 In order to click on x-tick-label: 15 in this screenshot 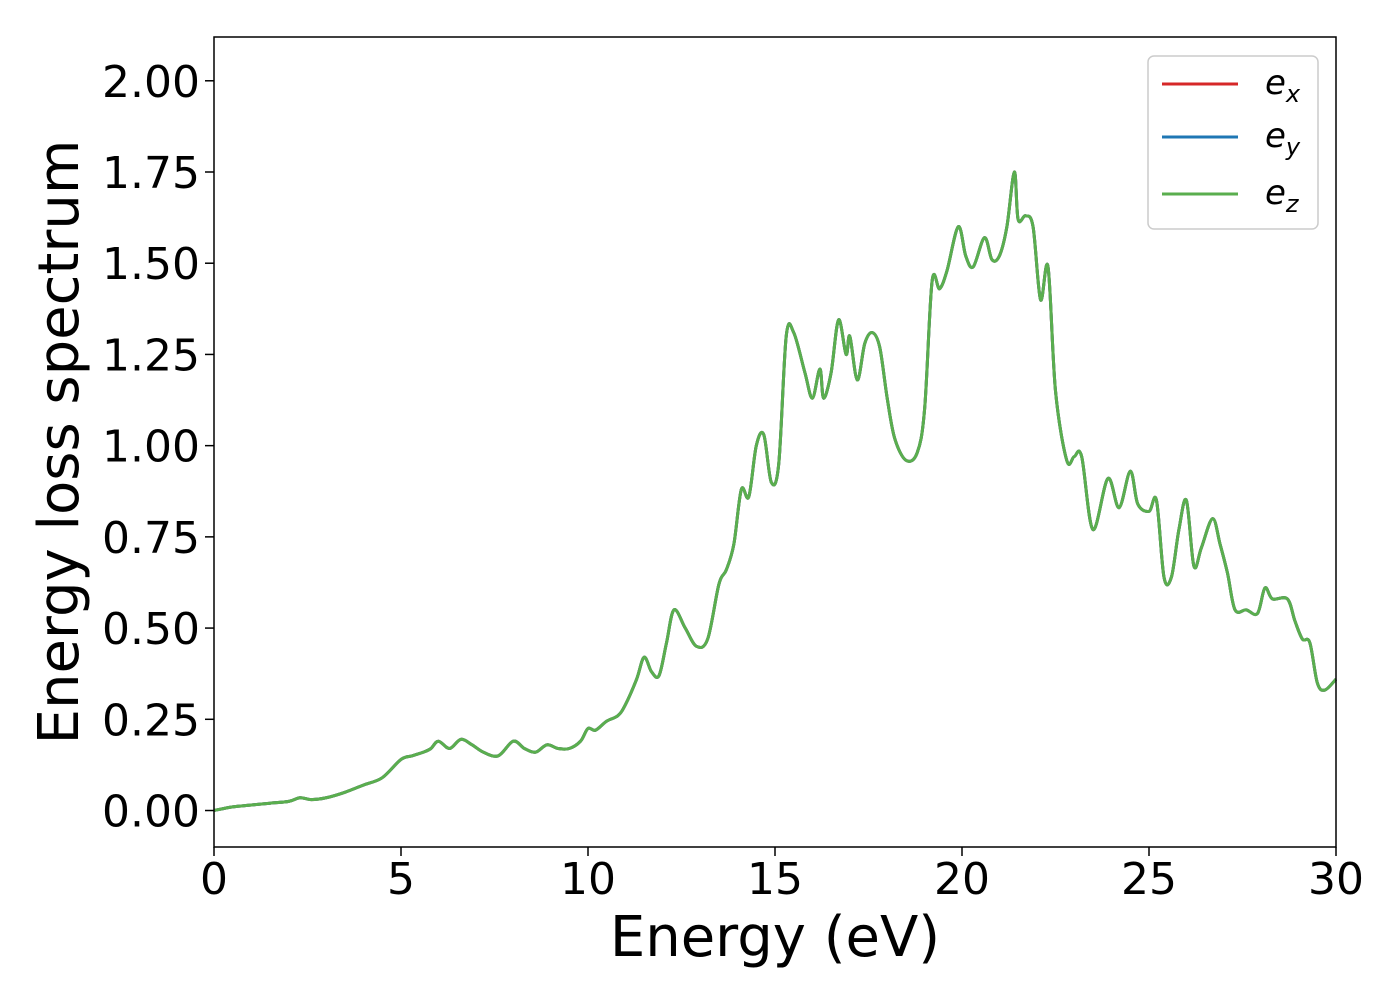, I will do `click(775, 879)`.